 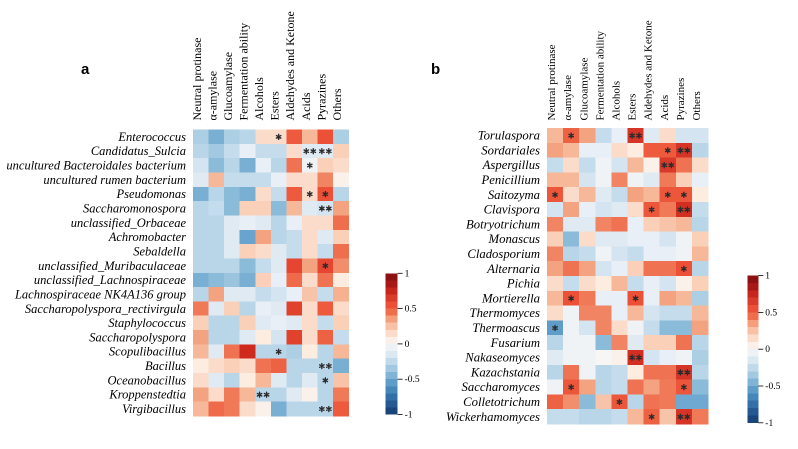 What do you see at coordinates (105, 309) in the screenshot?
I see `svg-text: Saccharopolyspora_rectivirgula` at bounding box center [105, 309].